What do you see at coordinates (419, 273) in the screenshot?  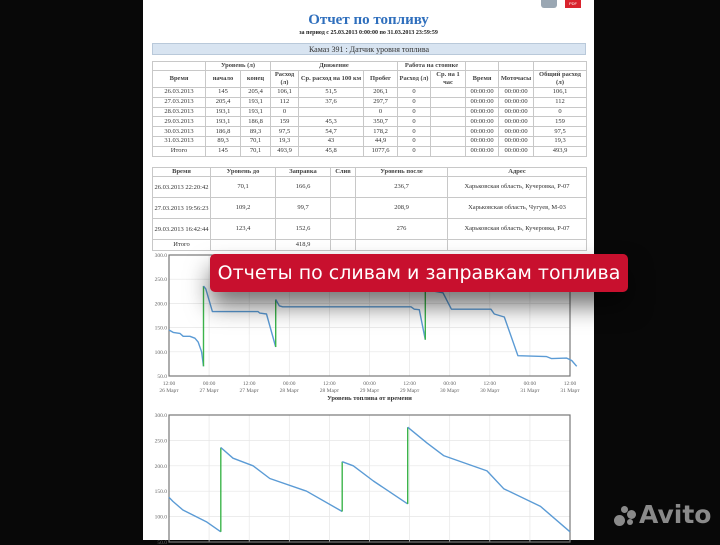 I see `promo-banner: Отчеты по сливам и заправкам топлива` at bounding box center [419, 273].